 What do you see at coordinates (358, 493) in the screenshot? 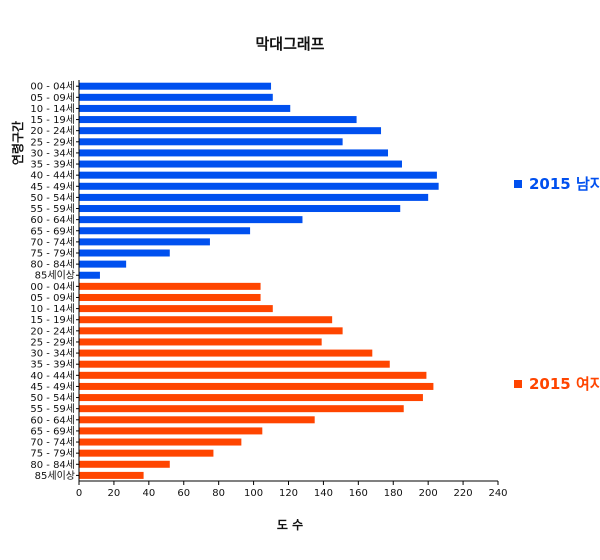
I see `x-tick-label-8: 160` at bounding box center [358, 493].